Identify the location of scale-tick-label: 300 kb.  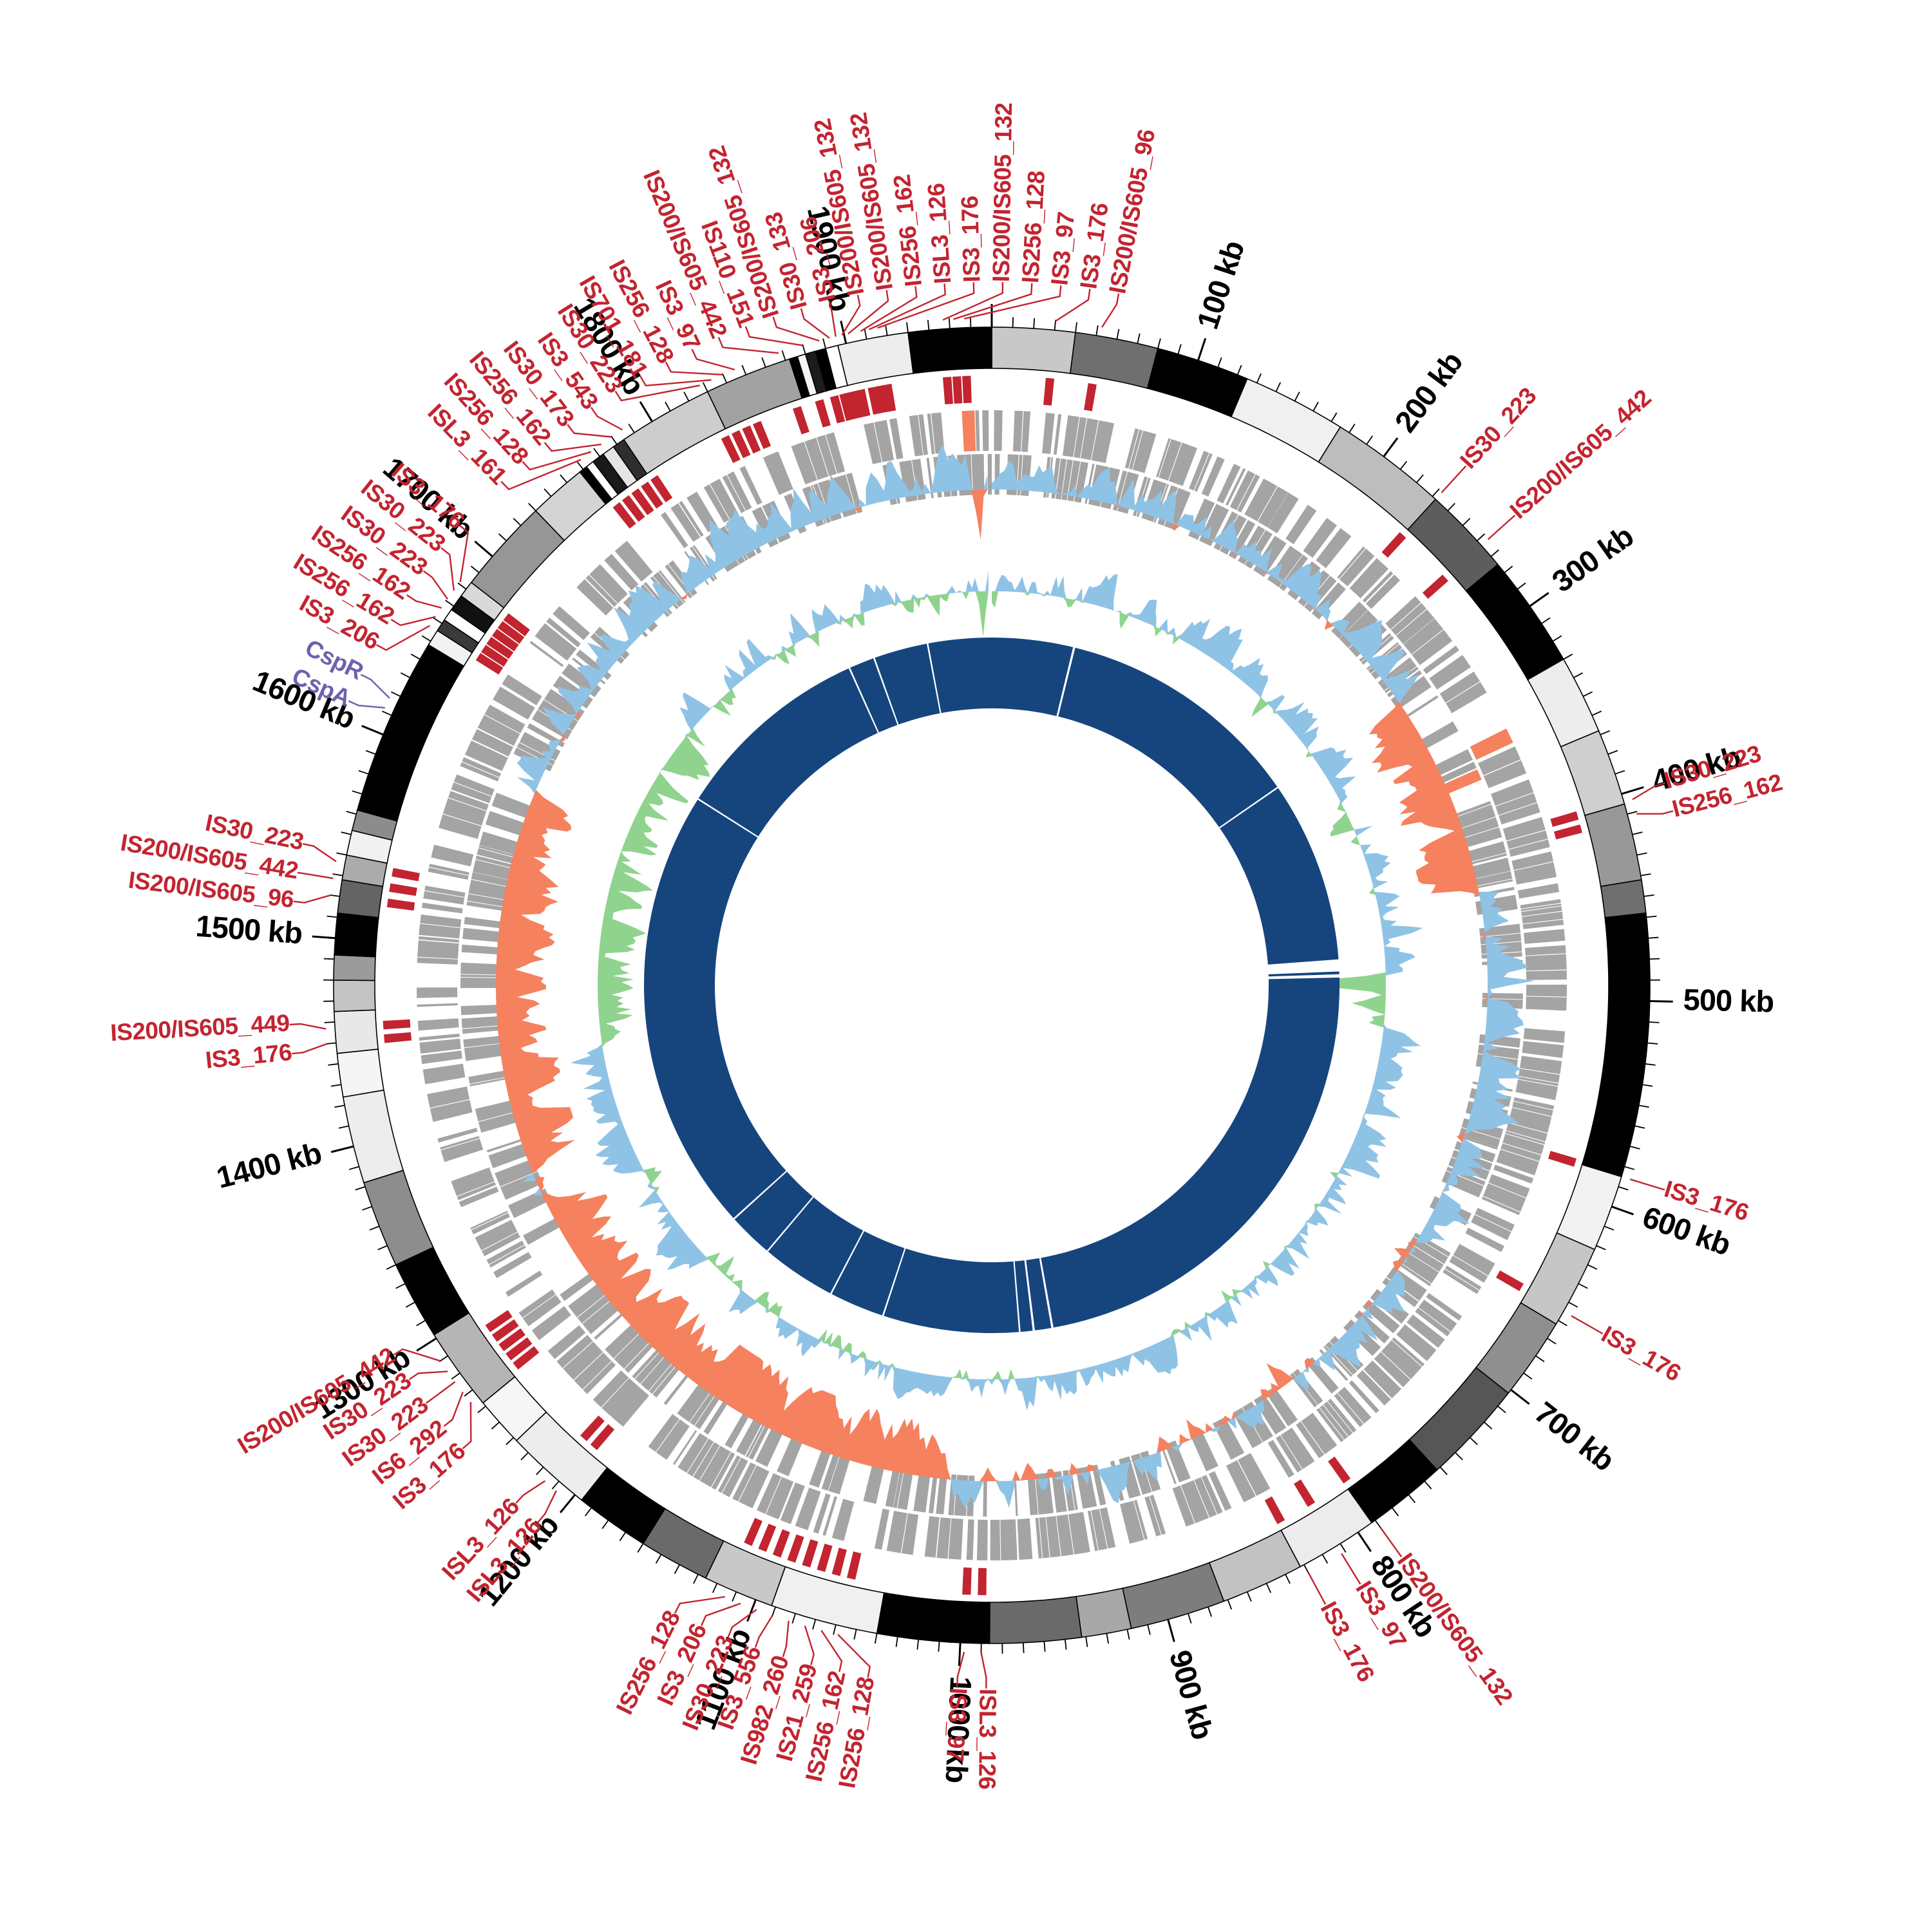
(1593, 558).